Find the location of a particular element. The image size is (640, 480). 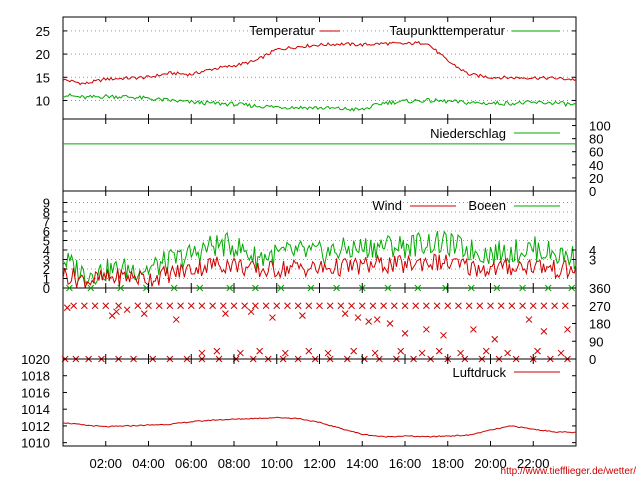

pressure-ytick-label: 1014 is located at coordinates (35, 409).